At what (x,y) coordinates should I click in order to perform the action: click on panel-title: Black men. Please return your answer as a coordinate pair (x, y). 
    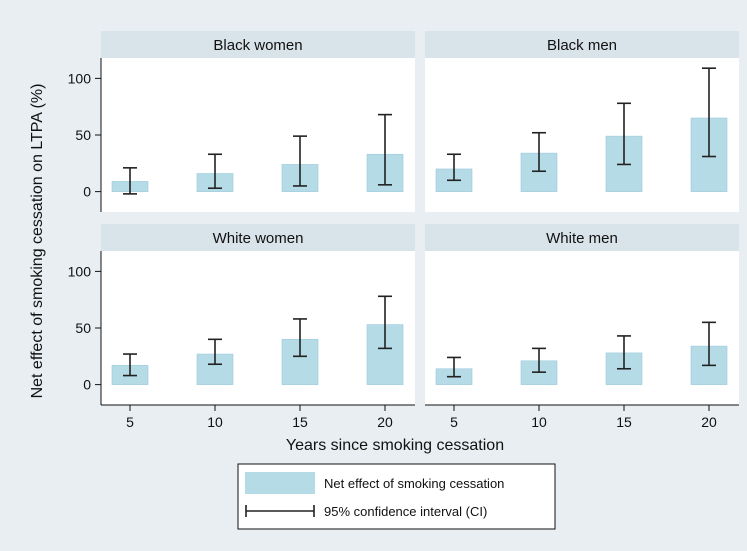
    Looking at the image, I should click on (582, 45).